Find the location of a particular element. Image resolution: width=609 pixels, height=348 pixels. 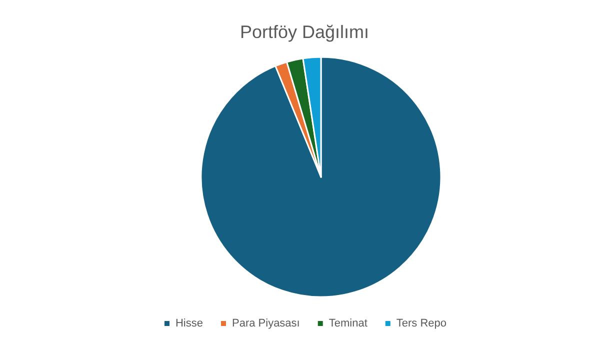

legend-label: Para Piyasası is located at coordinates (266, 324).